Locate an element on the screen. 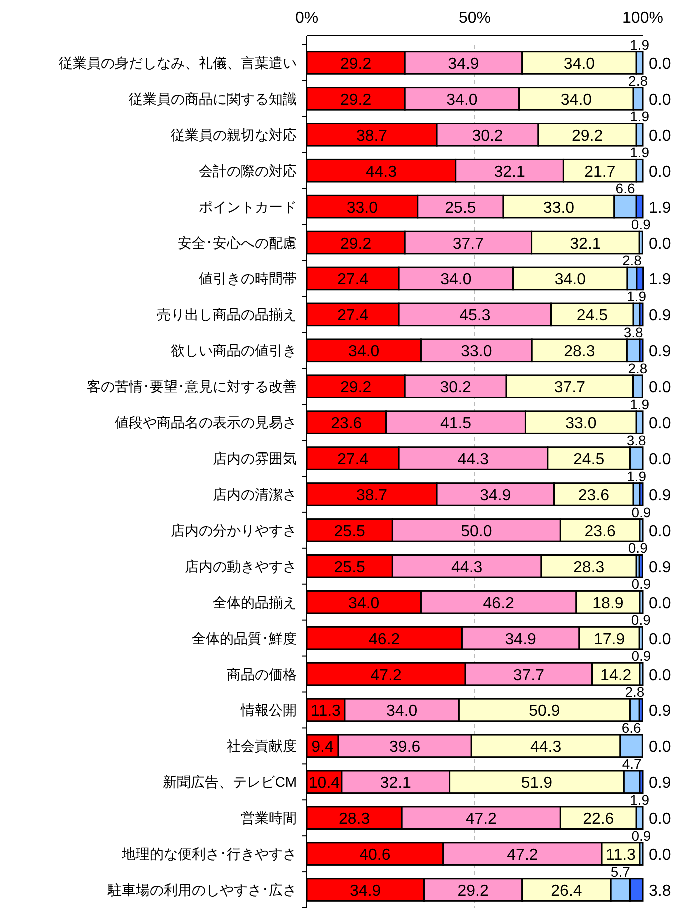 Image resolution: width=689 pixels, height=913 pixels. data-label: 27.4 is located at coordinates (353, 280).